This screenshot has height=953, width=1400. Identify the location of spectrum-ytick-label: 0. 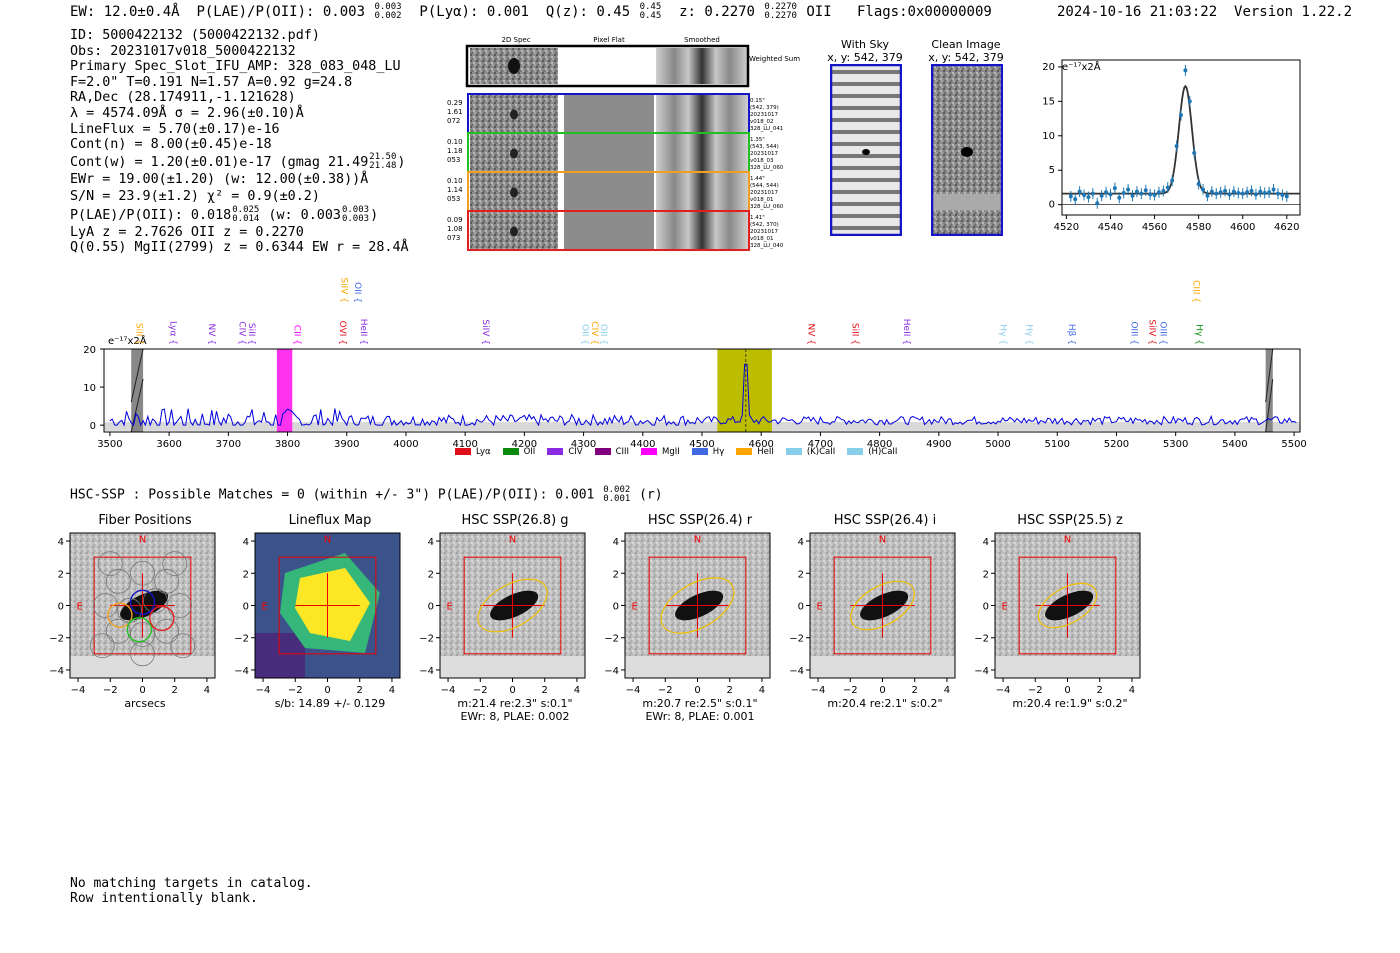
(93, 426).